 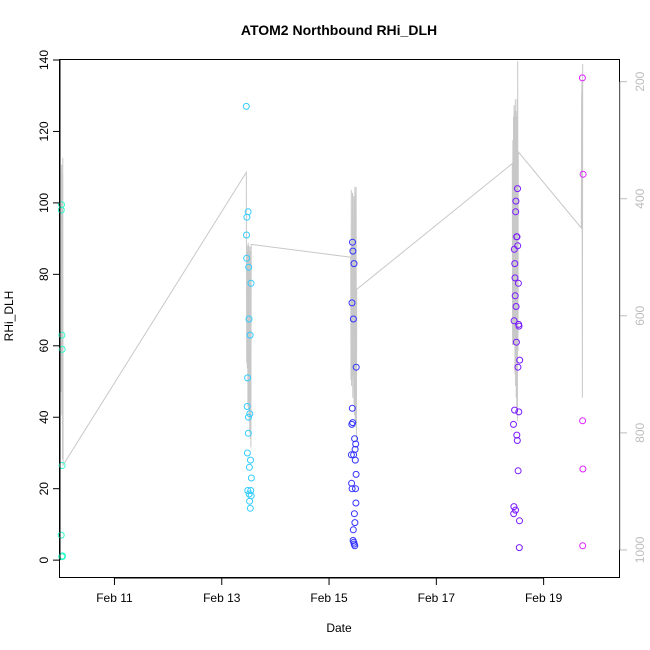 What do you see at coordinates (339, 628) in the screenshot?
I see `x-axis-label: Date` at bounding box center [339, 628].